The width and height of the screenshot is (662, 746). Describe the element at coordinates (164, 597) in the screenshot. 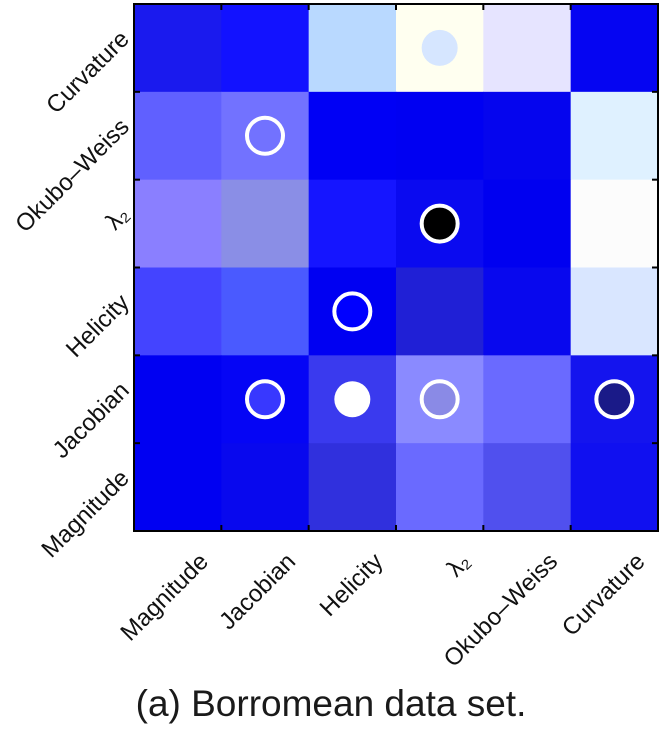

I see `x-tick-label: Magnitude` at that location.